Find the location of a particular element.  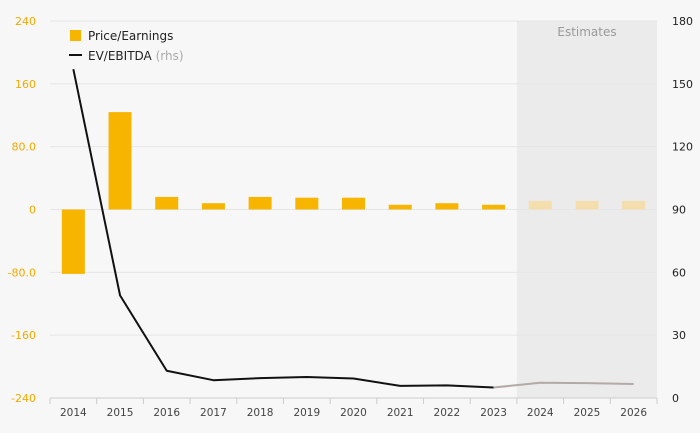

right-tick-label: 30 is located at coordinates (679, 335).